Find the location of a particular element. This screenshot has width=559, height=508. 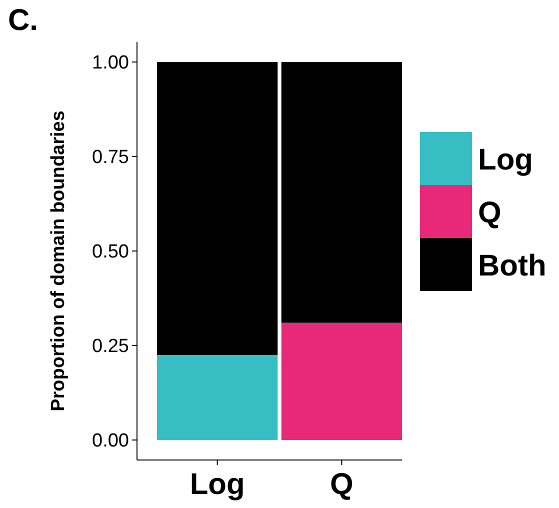

legend-label: Q is located at coordinates (490, 213).